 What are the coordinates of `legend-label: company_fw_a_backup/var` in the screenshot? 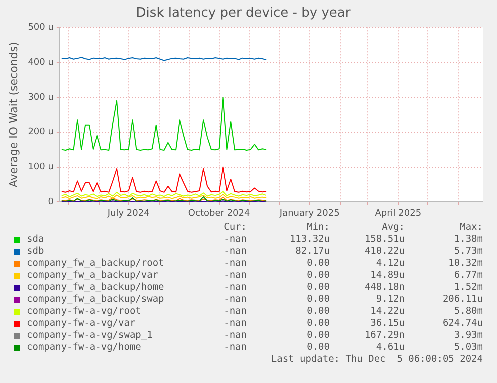 It's located at (93, 275).